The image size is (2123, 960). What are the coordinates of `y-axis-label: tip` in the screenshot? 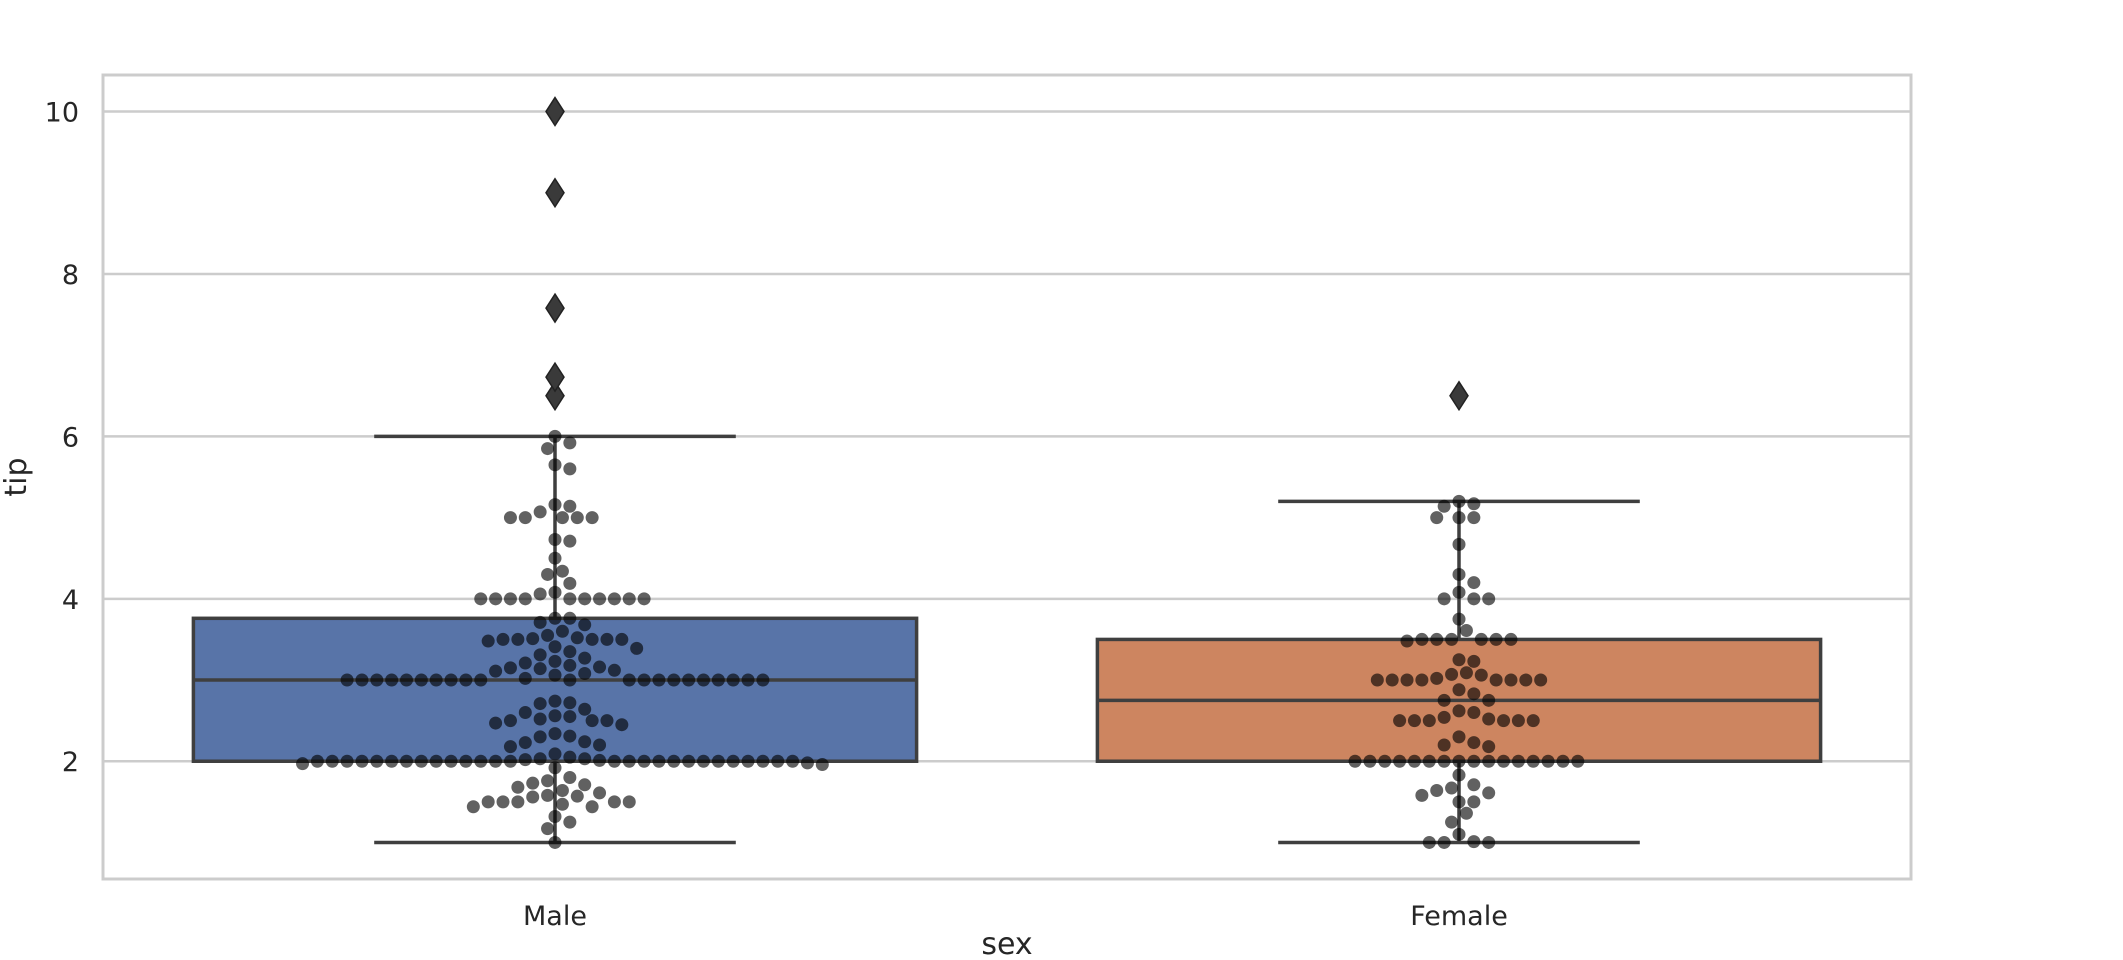 It's located at (17, 476).